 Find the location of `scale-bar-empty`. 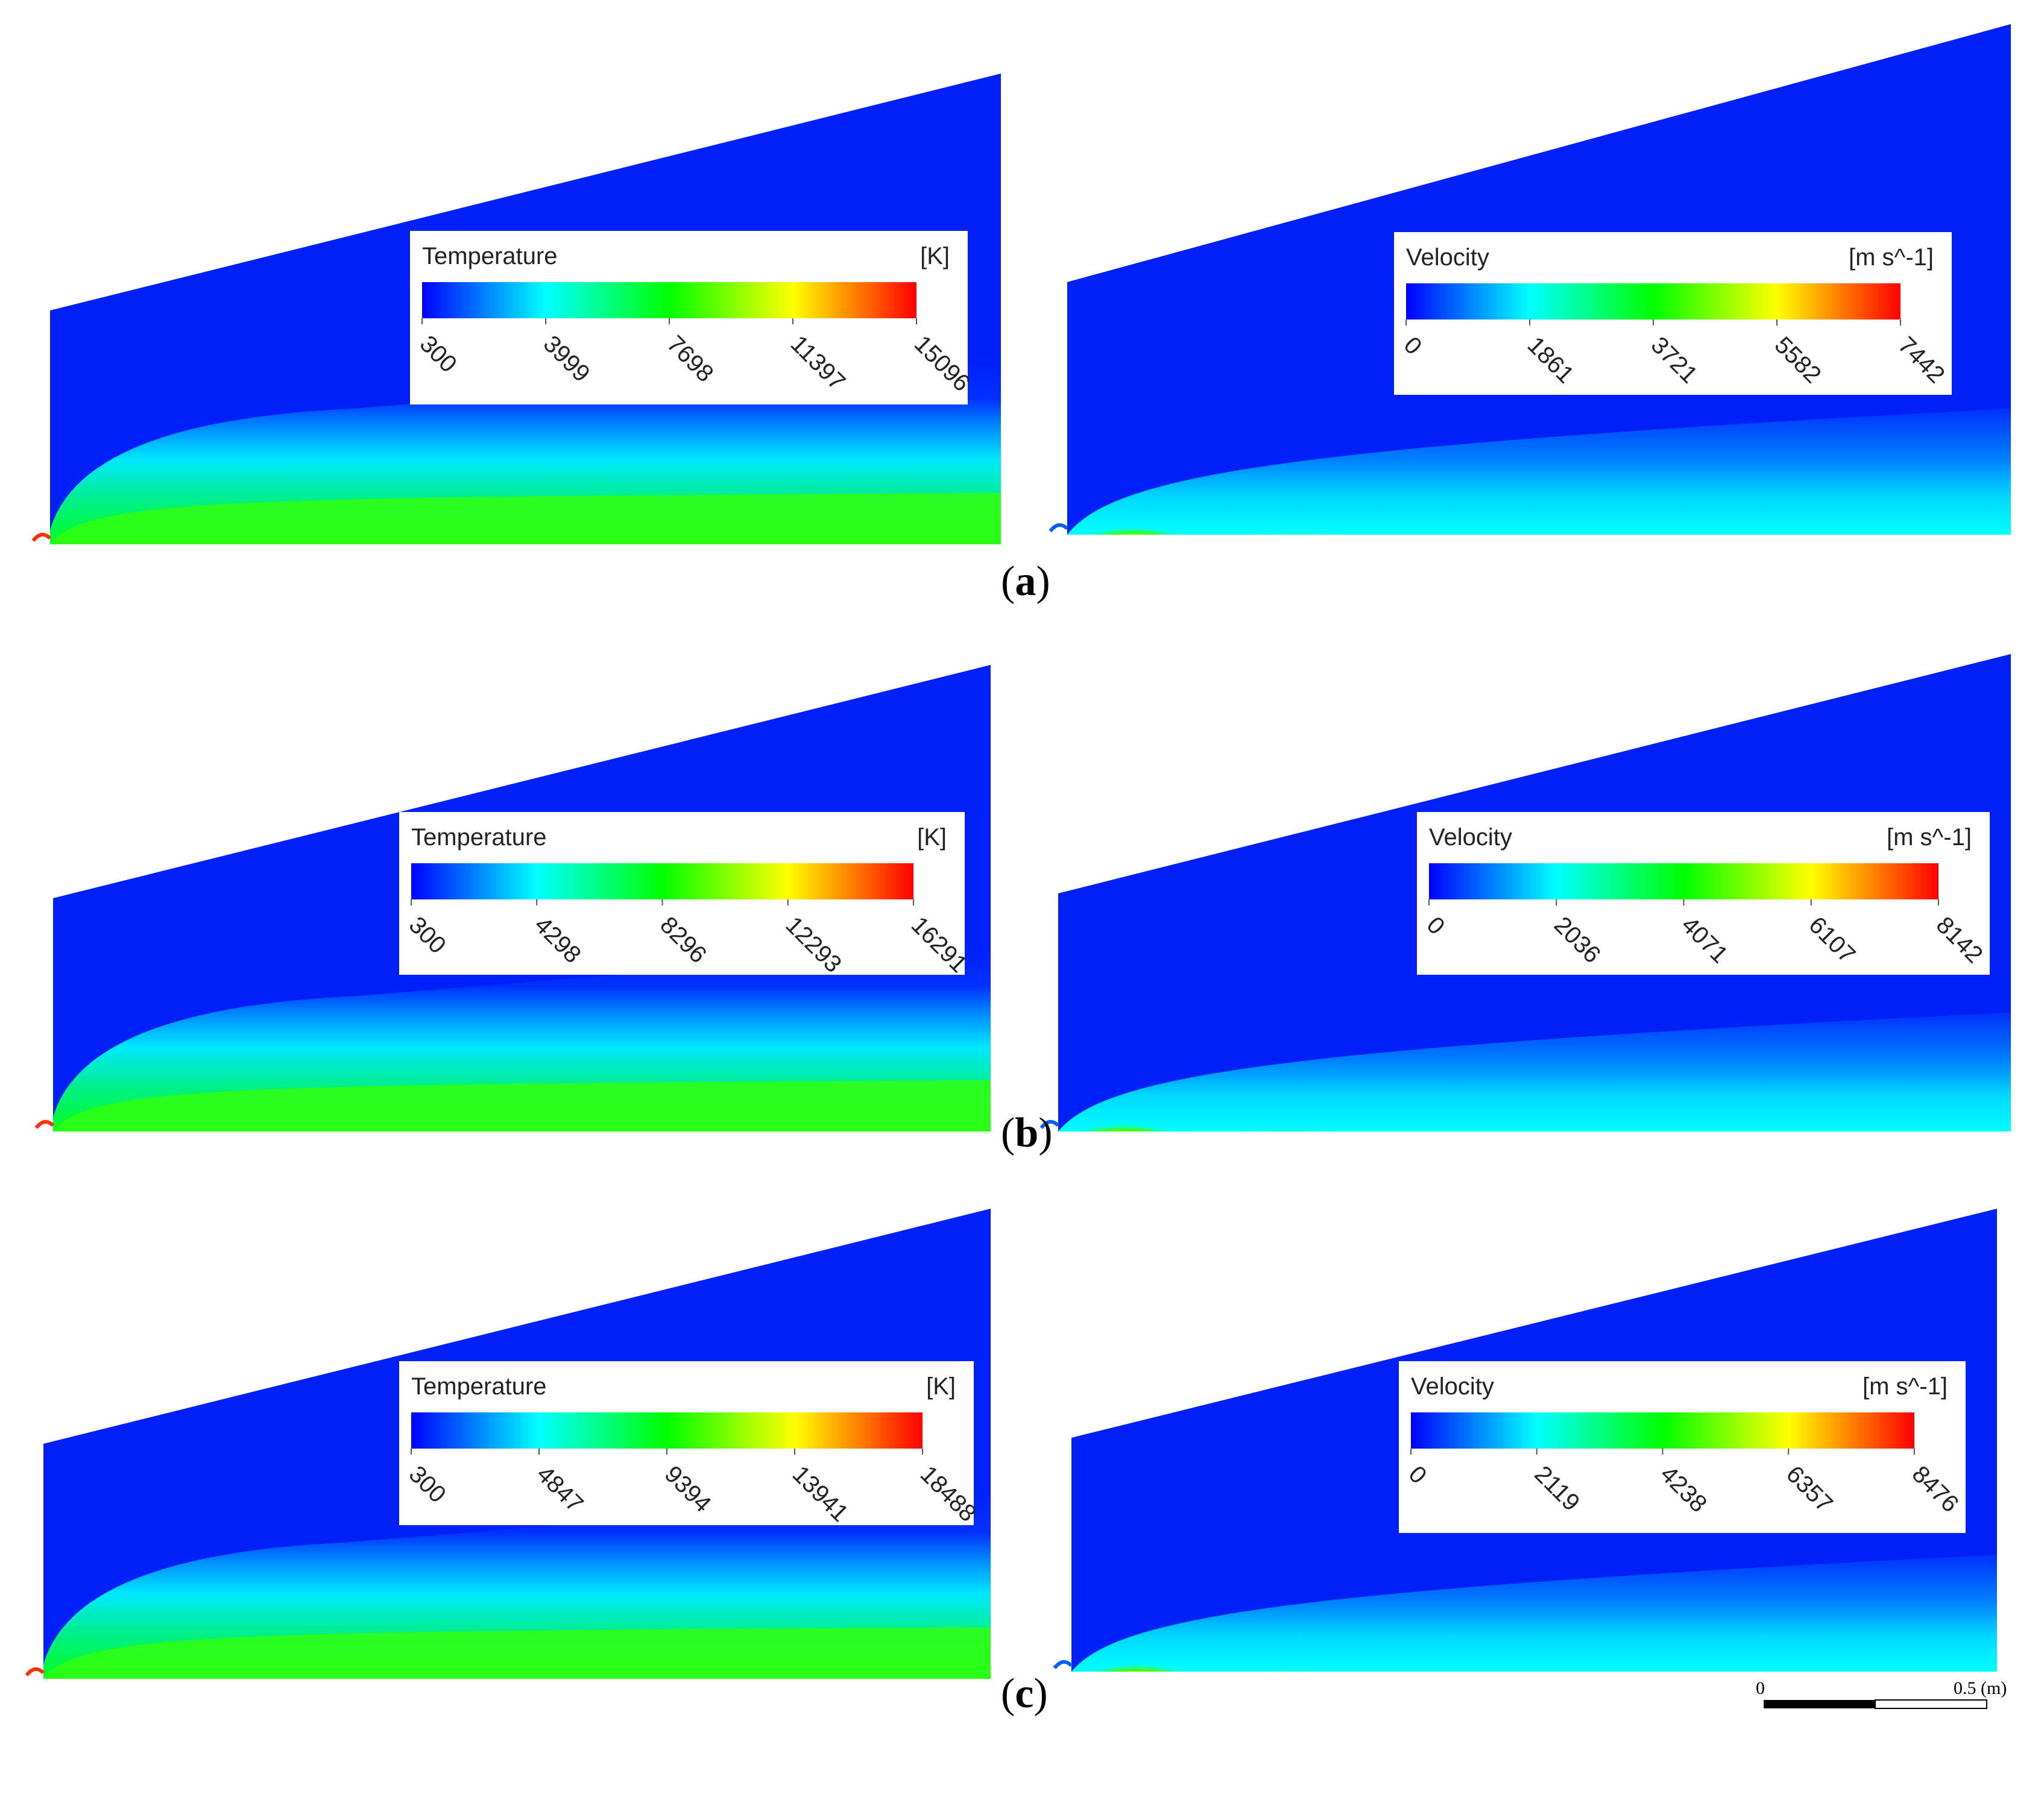

scale-bar-empty is located at coordinates (1931, 1704).